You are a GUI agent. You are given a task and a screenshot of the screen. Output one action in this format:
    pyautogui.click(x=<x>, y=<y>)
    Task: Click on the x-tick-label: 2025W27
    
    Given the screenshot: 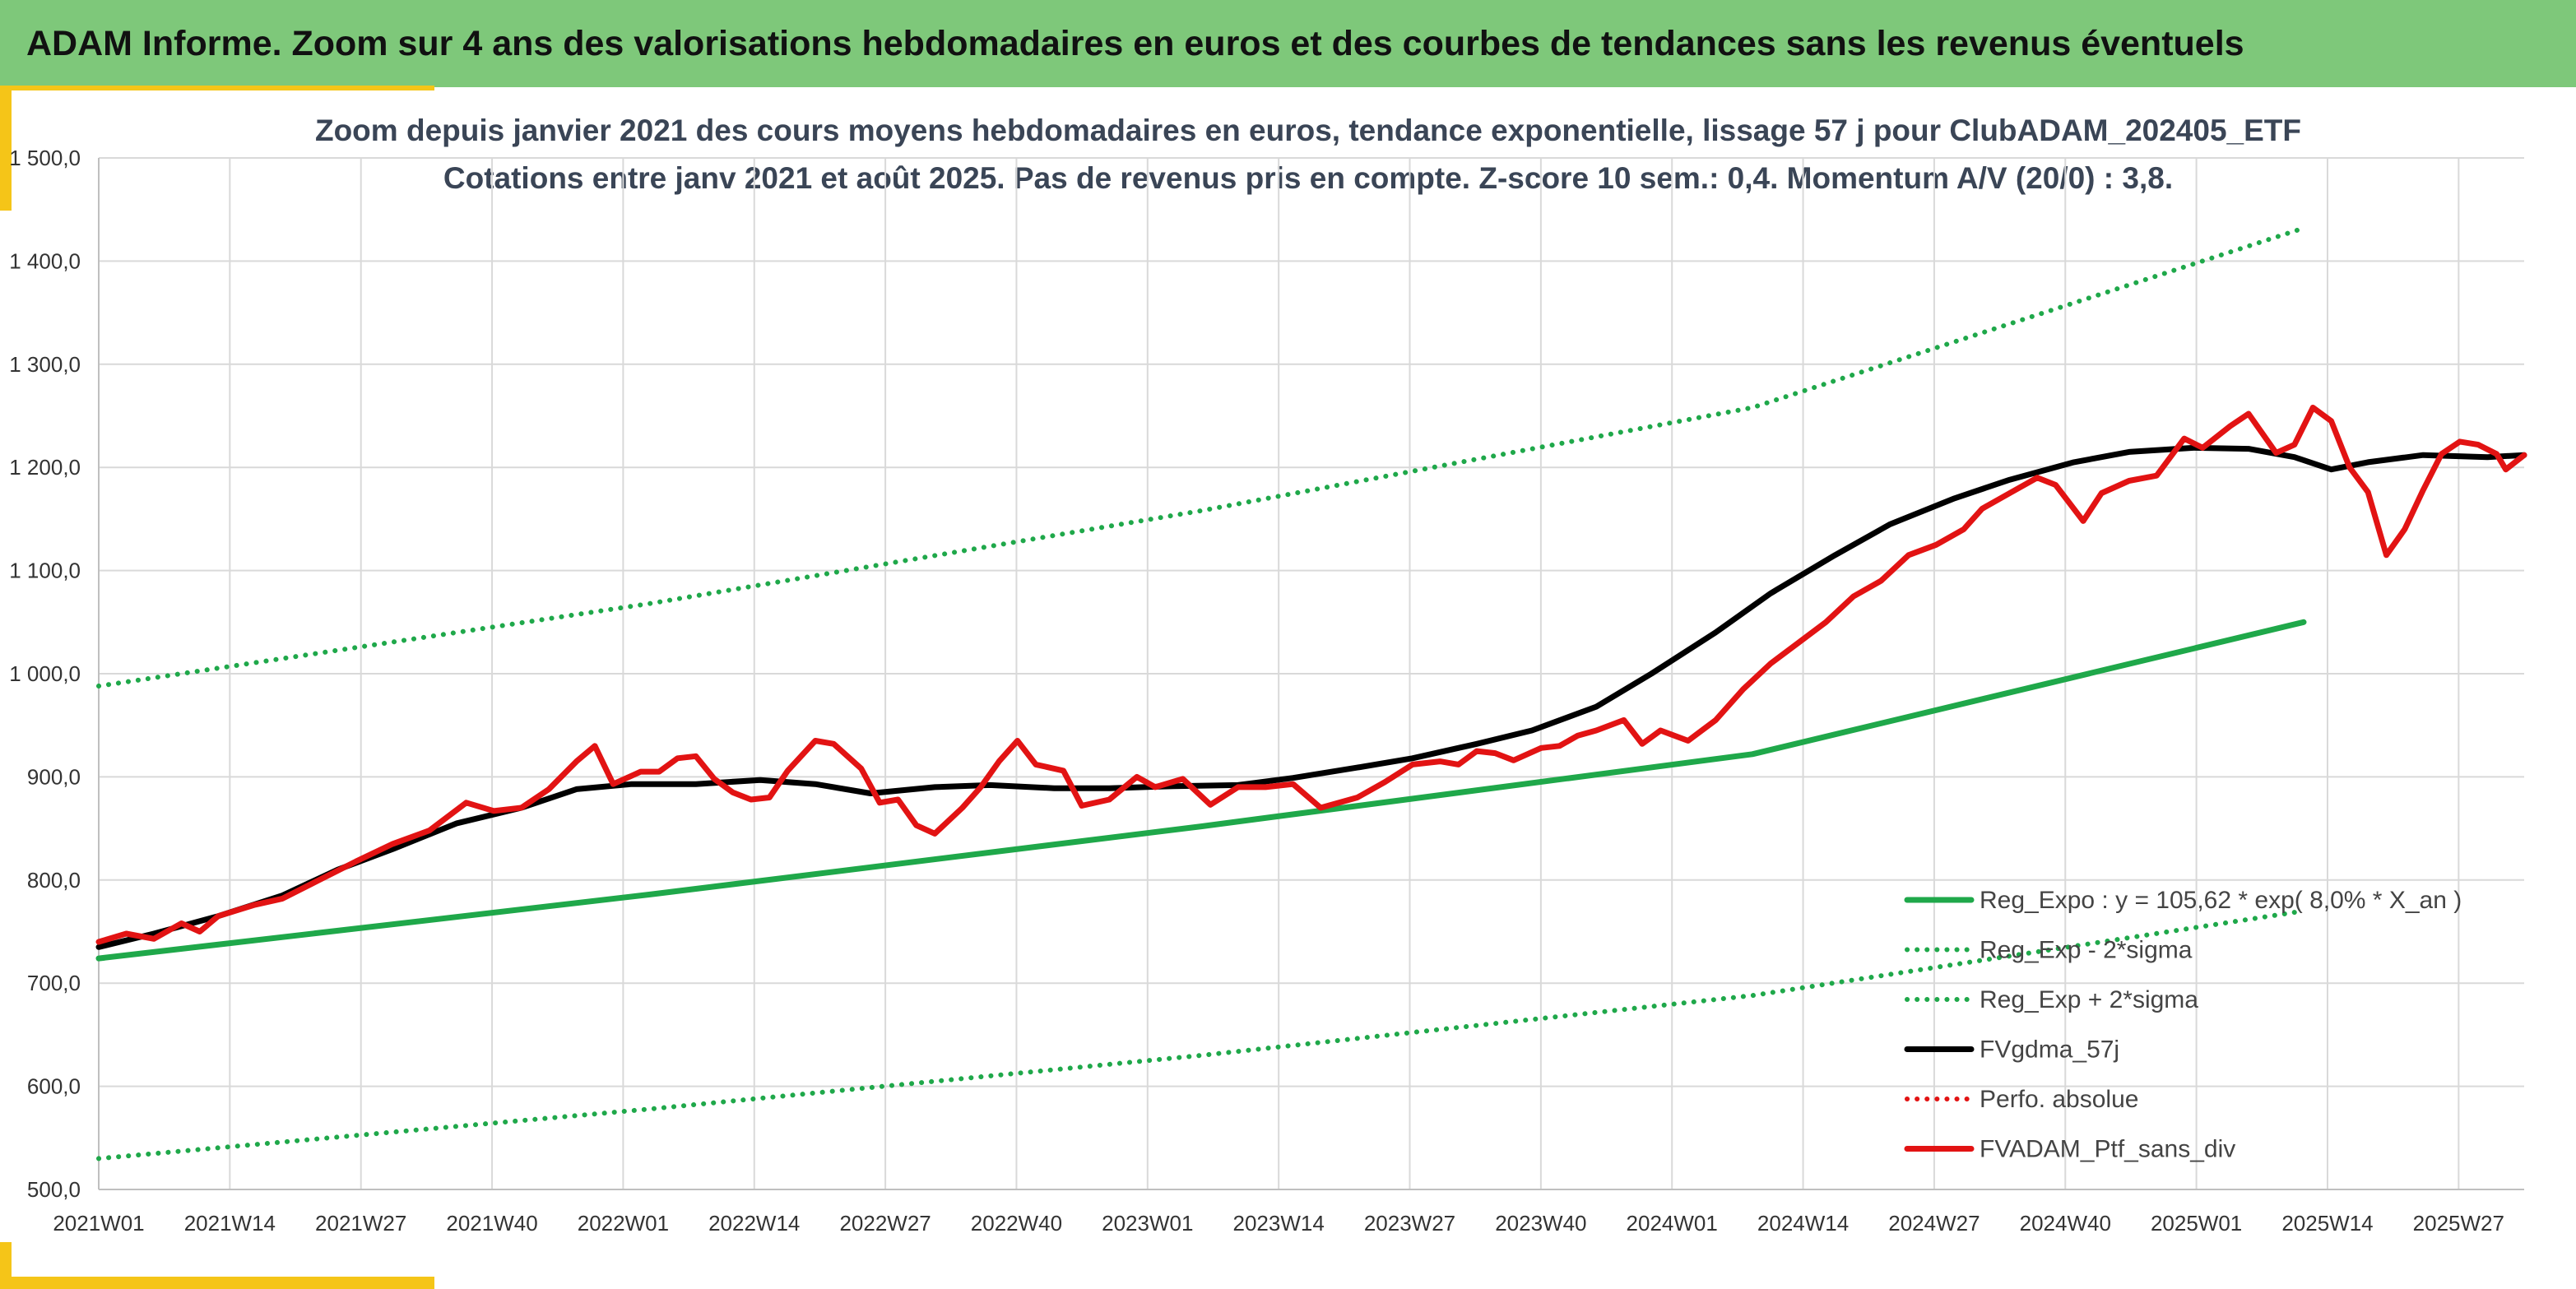 What is the action you would take?
    pyautogui.click(x=2458, y=1223)
    